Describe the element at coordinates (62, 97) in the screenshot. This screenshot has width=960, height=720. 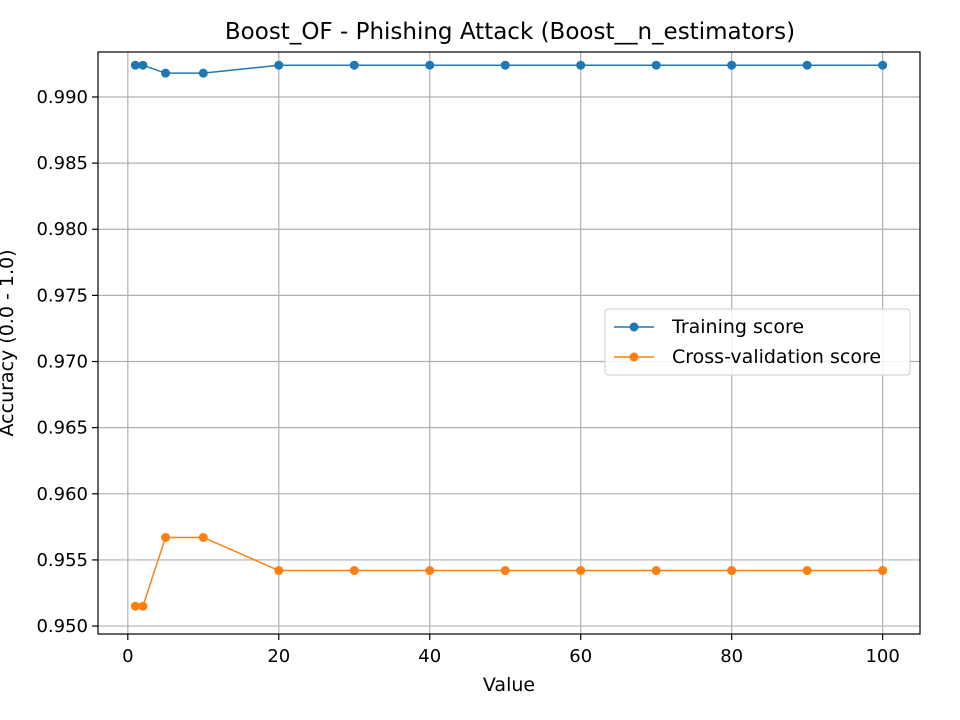
I see `y-tick-label: 0.990` at that location.